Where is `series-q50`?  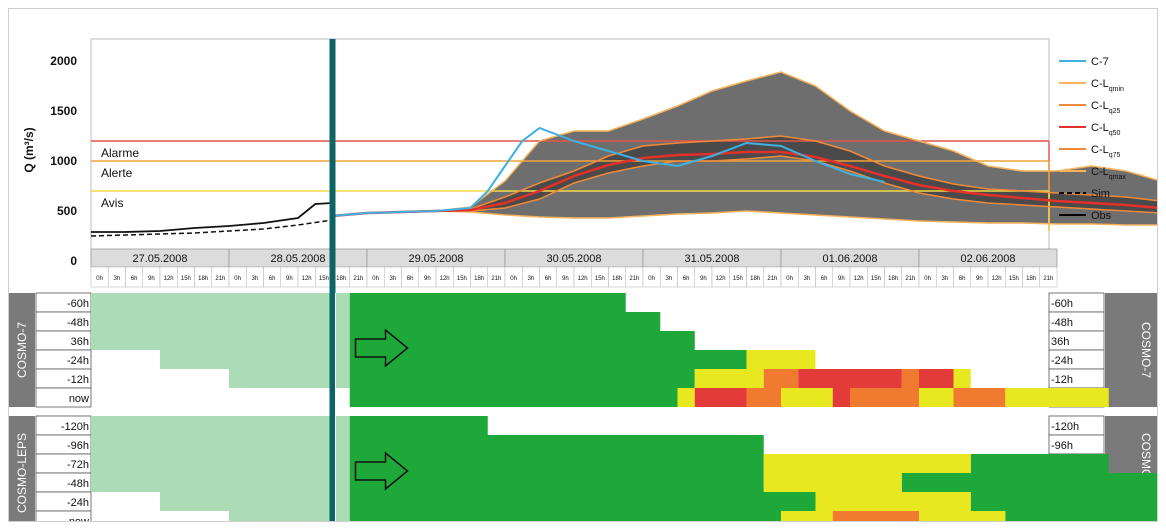
series-q50 is located at coordinates (744, 184).